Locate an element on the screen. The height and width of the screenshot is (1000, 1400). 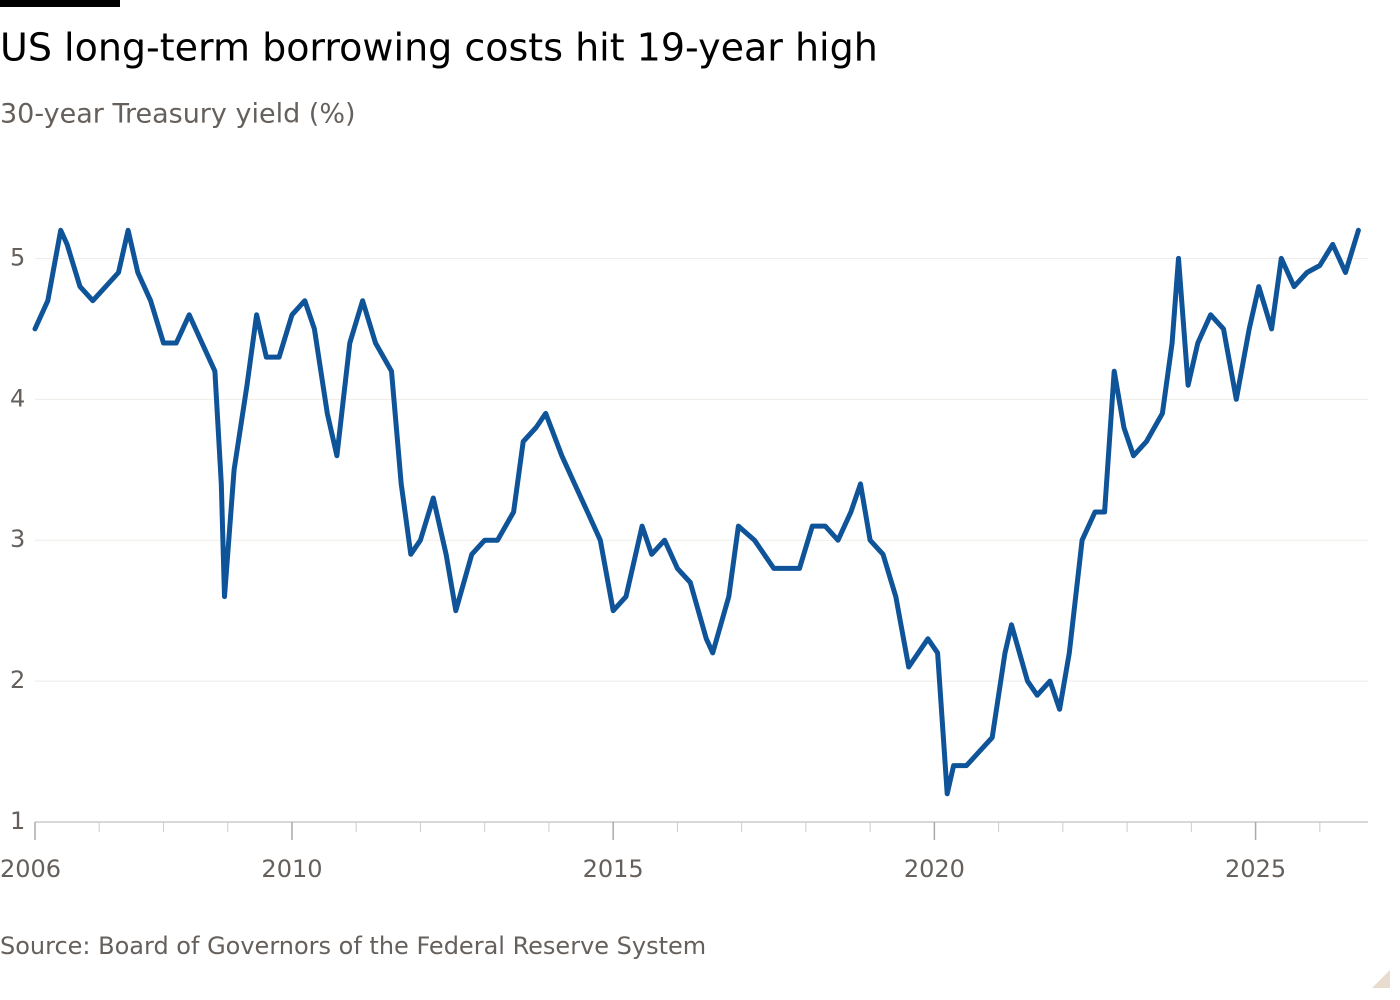
x-tick-label: 2010 is located at coordinates (291, 869).